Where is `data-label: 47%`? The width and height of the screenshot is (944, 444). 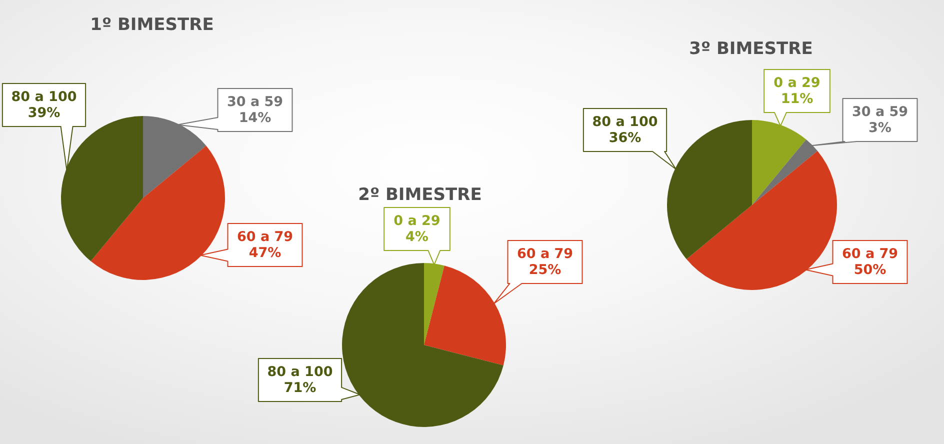
data-label: 47% is located at coordinates (265, 253).